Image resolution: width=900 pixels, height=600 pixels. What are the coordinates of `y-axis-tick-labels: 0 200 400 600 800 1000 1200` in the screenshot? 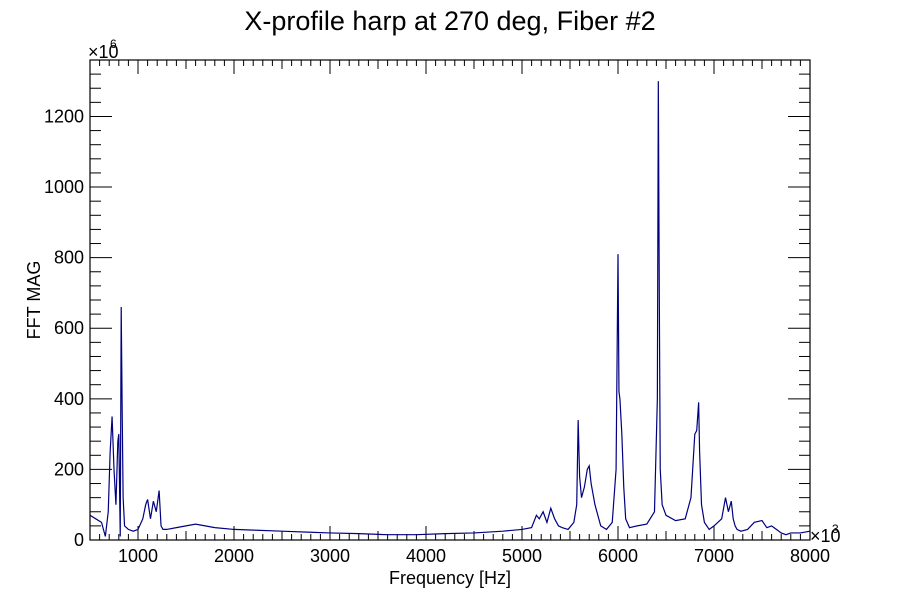 It's located at (64, 328).